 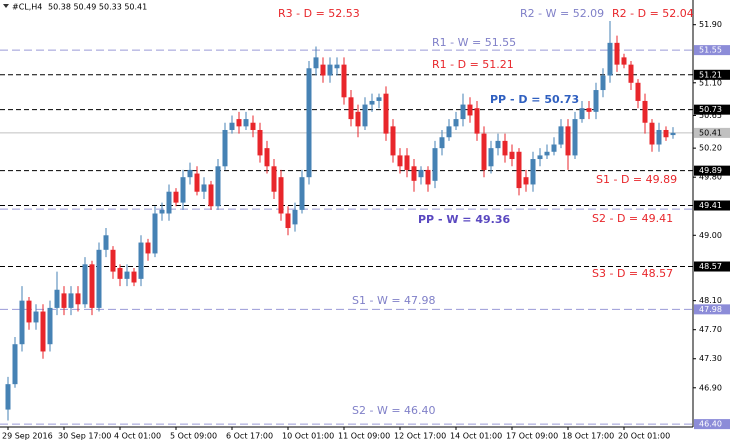 I want to click on price-label: 49.41, so click(x=710, y=205).